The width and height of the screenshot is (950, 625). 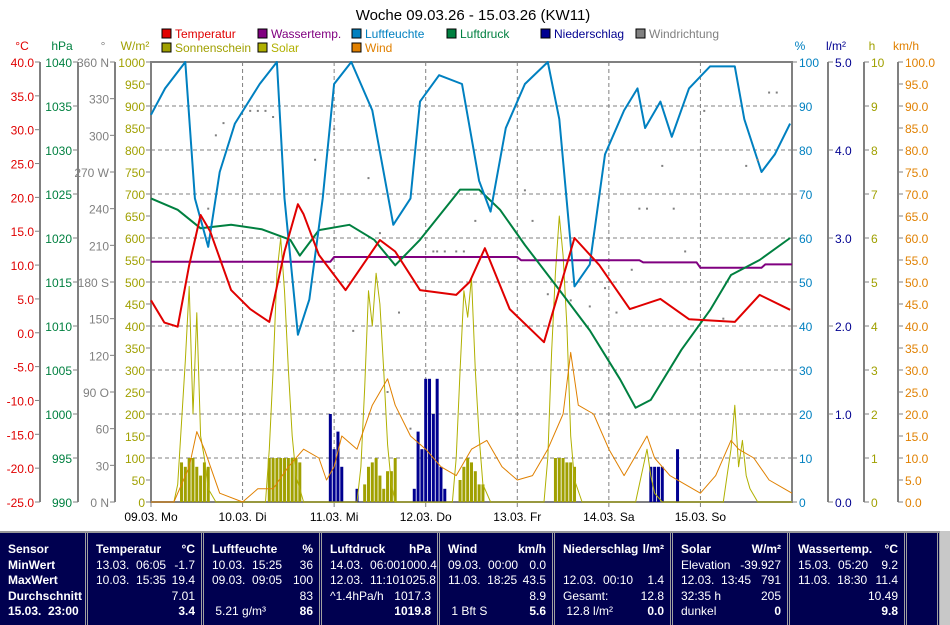 What do you see at coordinates (806, 151) in the screenshot?
I see `axis-tick-label: 80` at bounding box center [806, 151].